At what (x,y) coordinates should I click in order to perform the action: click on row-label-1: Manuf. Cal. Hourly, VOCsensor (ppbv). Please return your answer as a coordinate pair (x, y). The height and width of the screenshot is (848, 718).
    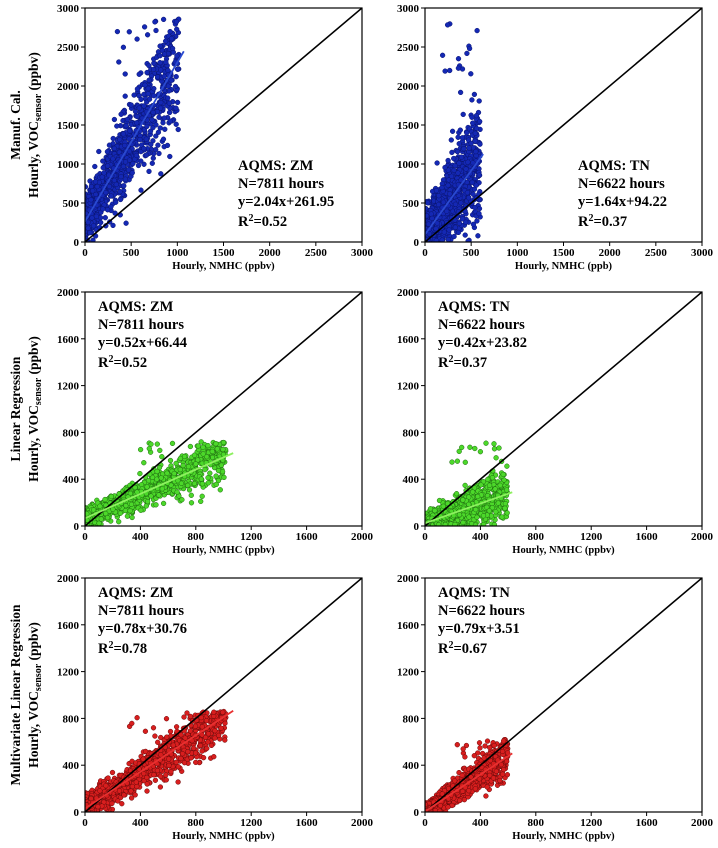
    Looking at the image, I should click on (26, 125).